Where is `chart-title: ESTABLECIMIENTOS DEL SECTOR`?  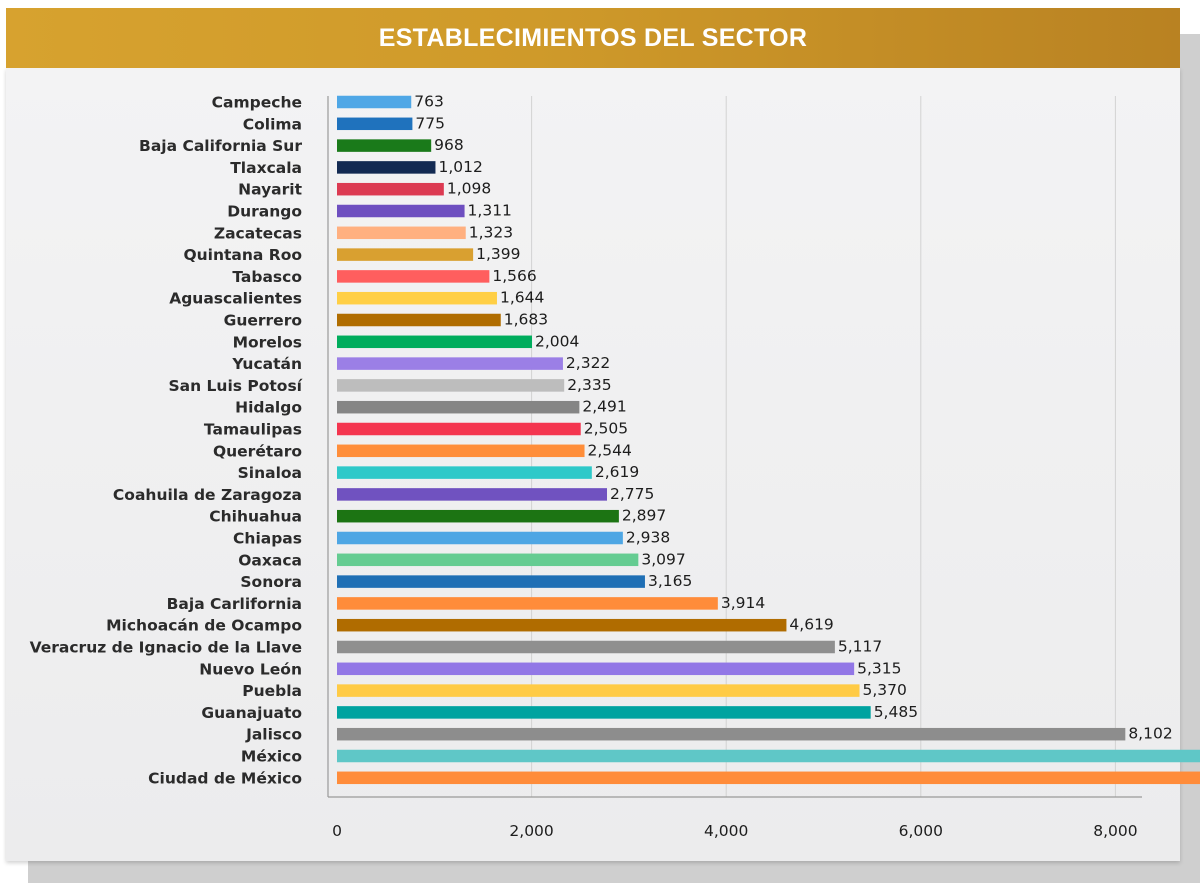 chart-title: ESTABLECIMIENTOS DEL SECTOR is located at coordinates (593, 37).